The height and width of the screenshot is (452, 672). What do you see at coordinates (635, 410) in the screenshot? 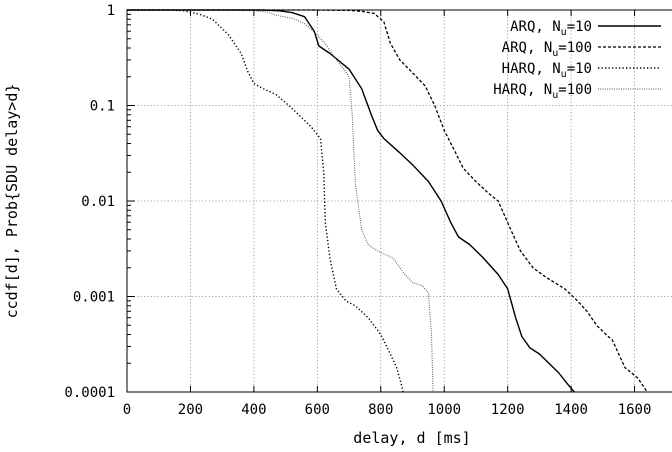
I see `x-tick-label: 1600` at bounding box center [635, 410].